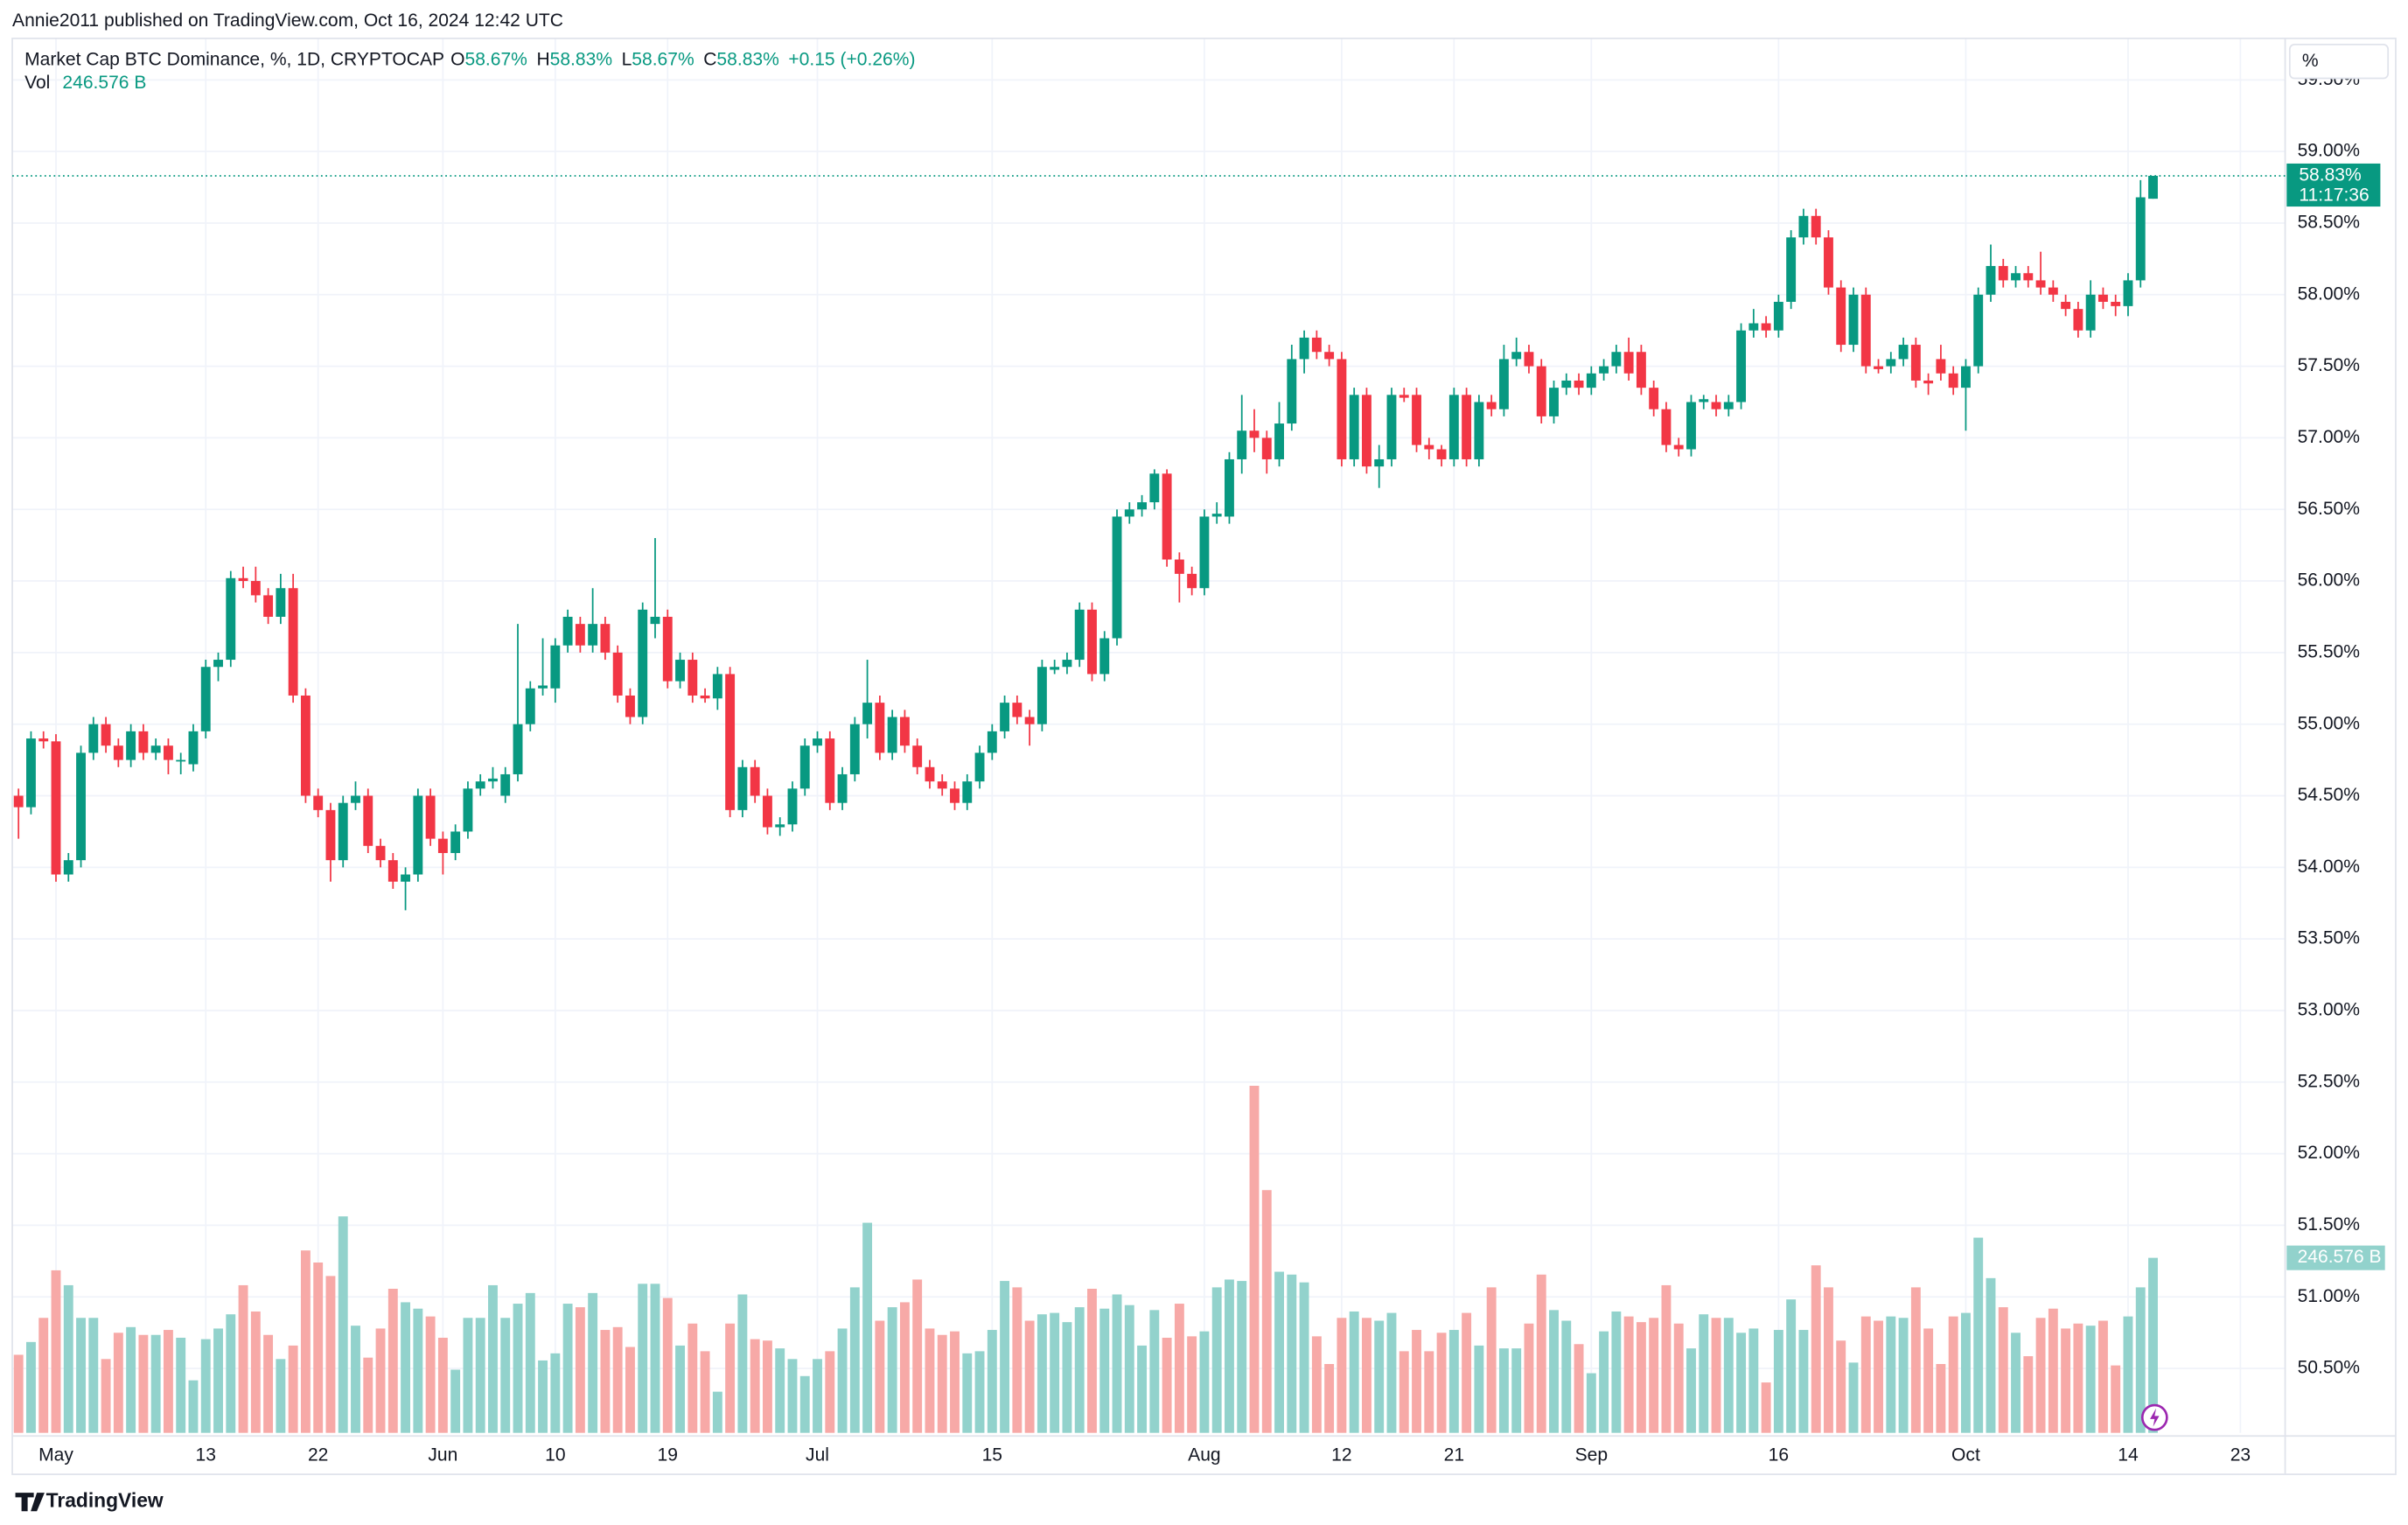 The width and height of the screenshot is (2408, 1525). What do you see at coordinates (1454, 1455) in the screenshot?
I see `x-tick-label: 21` at bounding box center [1454, 1455].